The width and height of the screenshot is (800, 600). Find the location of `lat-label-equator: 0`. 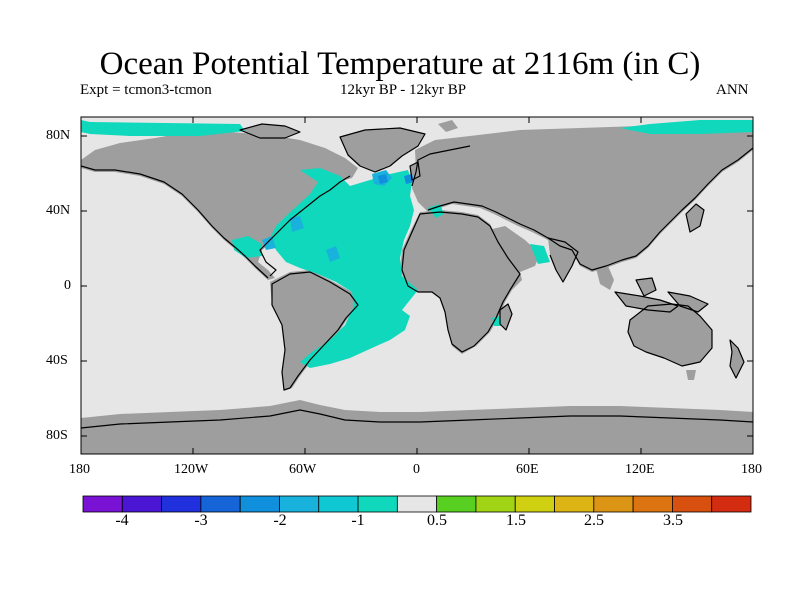

lat-label-equator: 0 is located at coordinates (67, 285).